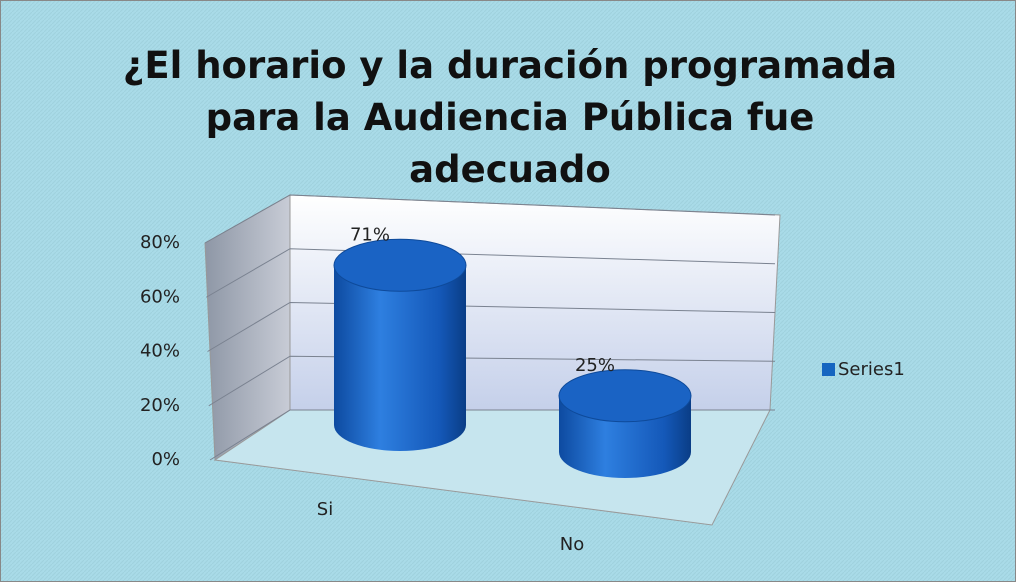 Image resolution: width=1016 pixels, height=582 pixels. What do you see at coordinates (160, 242) in the screenshot?
I see `y-tick-label: 80%` at bounding box center [160, 242].